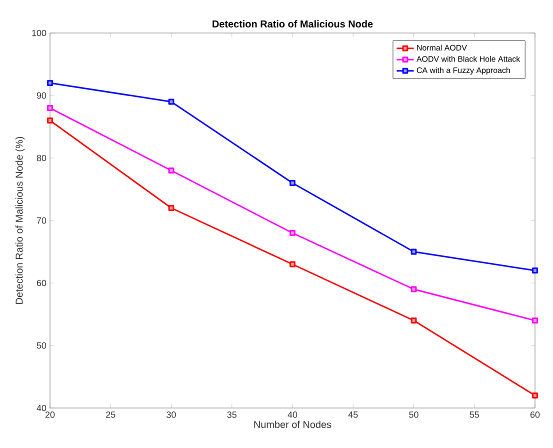 This screenshot has height=448, width=553. Describe the element at coordinates (231, 415) in the screenshot. I see `x-tick-label: 35` at that location.